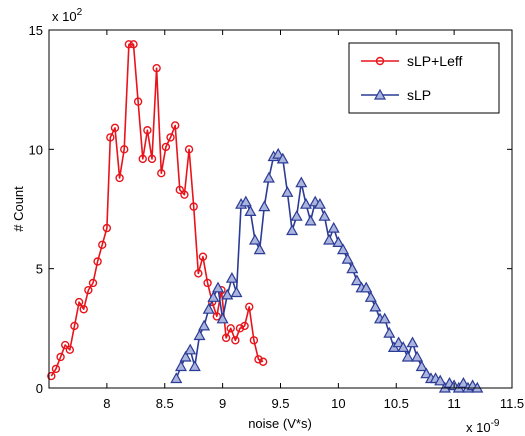 The width and height of the screenshot is (525, 436). What do you see at coordinates (67, 15) in the screenshot?
I see `y-scale-label: x 102` at bounding box center [67, 15].